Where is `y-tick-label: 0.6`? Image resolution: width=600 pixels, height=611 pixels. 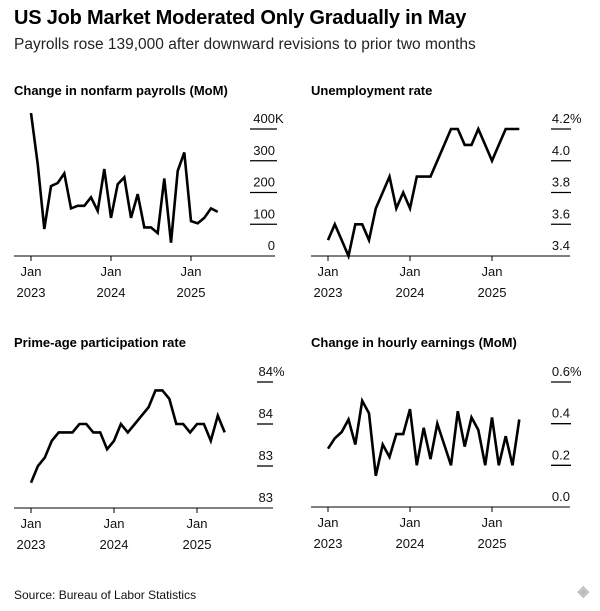
y-tick-label: 0.6 is located at coordinates (561, 371).